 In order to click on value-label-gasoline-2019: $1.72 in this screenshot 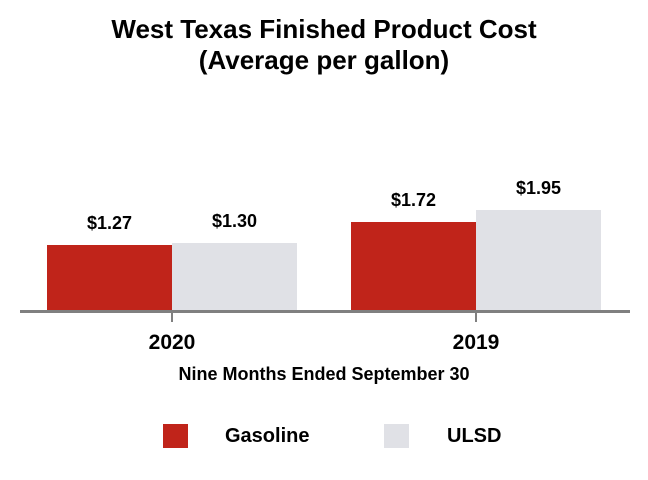, I will do `click(413, 200)`.